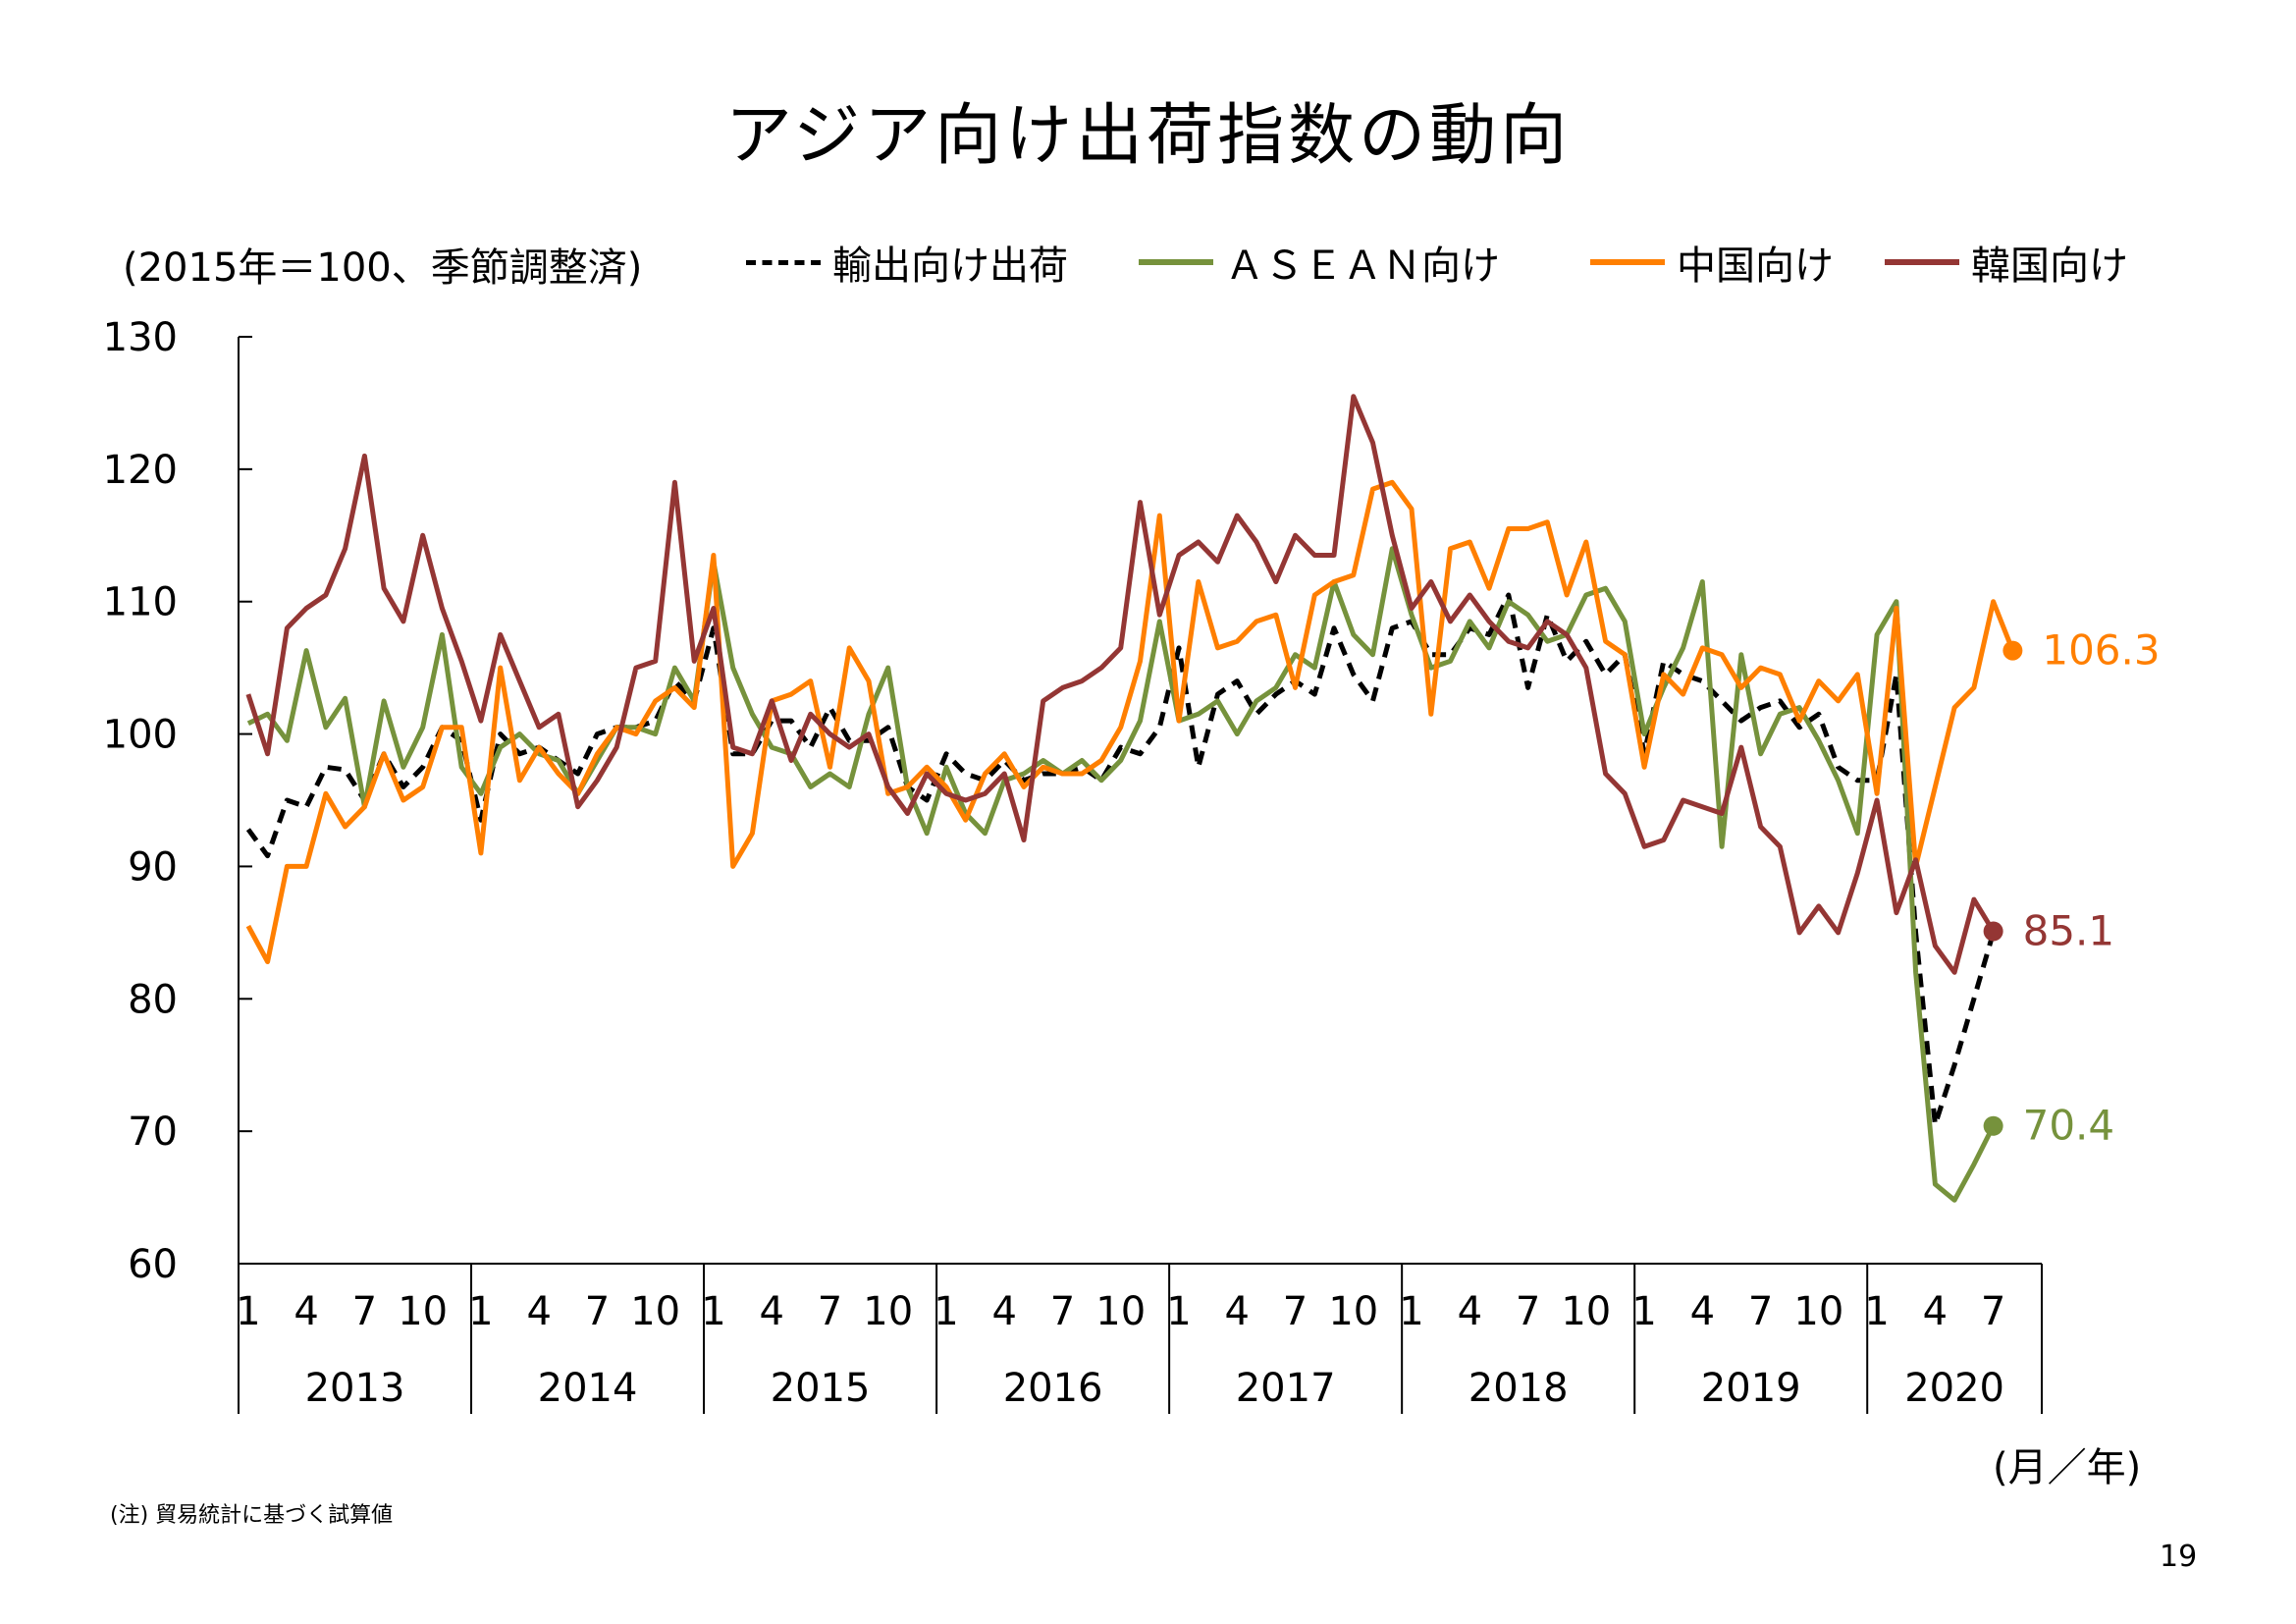 This screenshot has height=1624, width=2296. I want to click on legend-swatch-asean, so click(1176, 262).